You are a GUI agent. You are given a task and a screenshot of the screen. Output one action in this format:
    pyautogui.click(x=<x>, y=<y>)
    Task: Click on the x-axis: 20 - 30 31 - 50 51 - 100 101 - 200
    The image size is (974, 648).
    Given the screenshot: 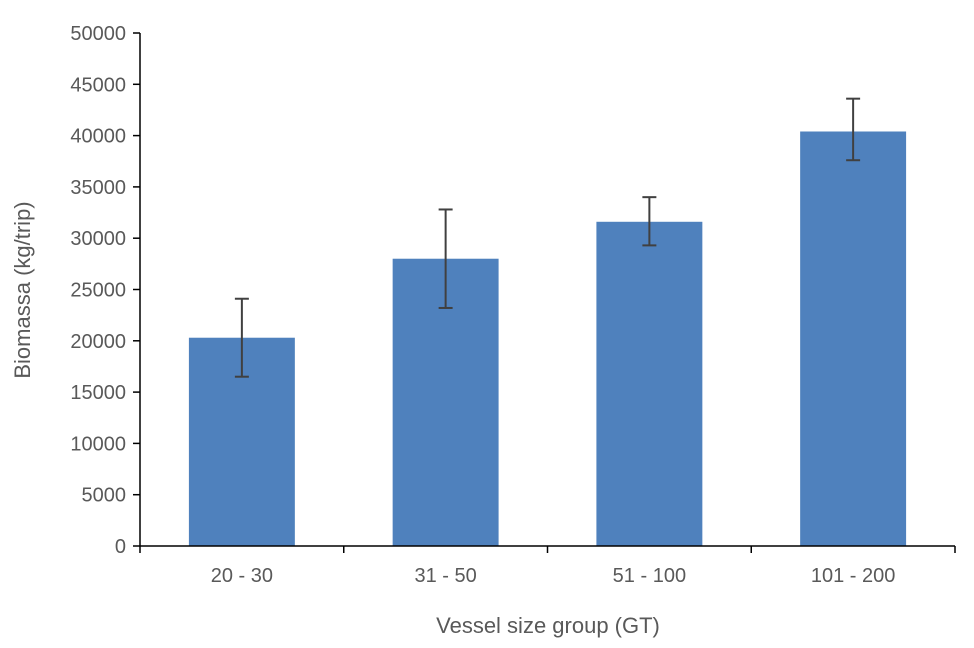 What is the action you would take?
    pyautogui.click(x=547, y=566)
    